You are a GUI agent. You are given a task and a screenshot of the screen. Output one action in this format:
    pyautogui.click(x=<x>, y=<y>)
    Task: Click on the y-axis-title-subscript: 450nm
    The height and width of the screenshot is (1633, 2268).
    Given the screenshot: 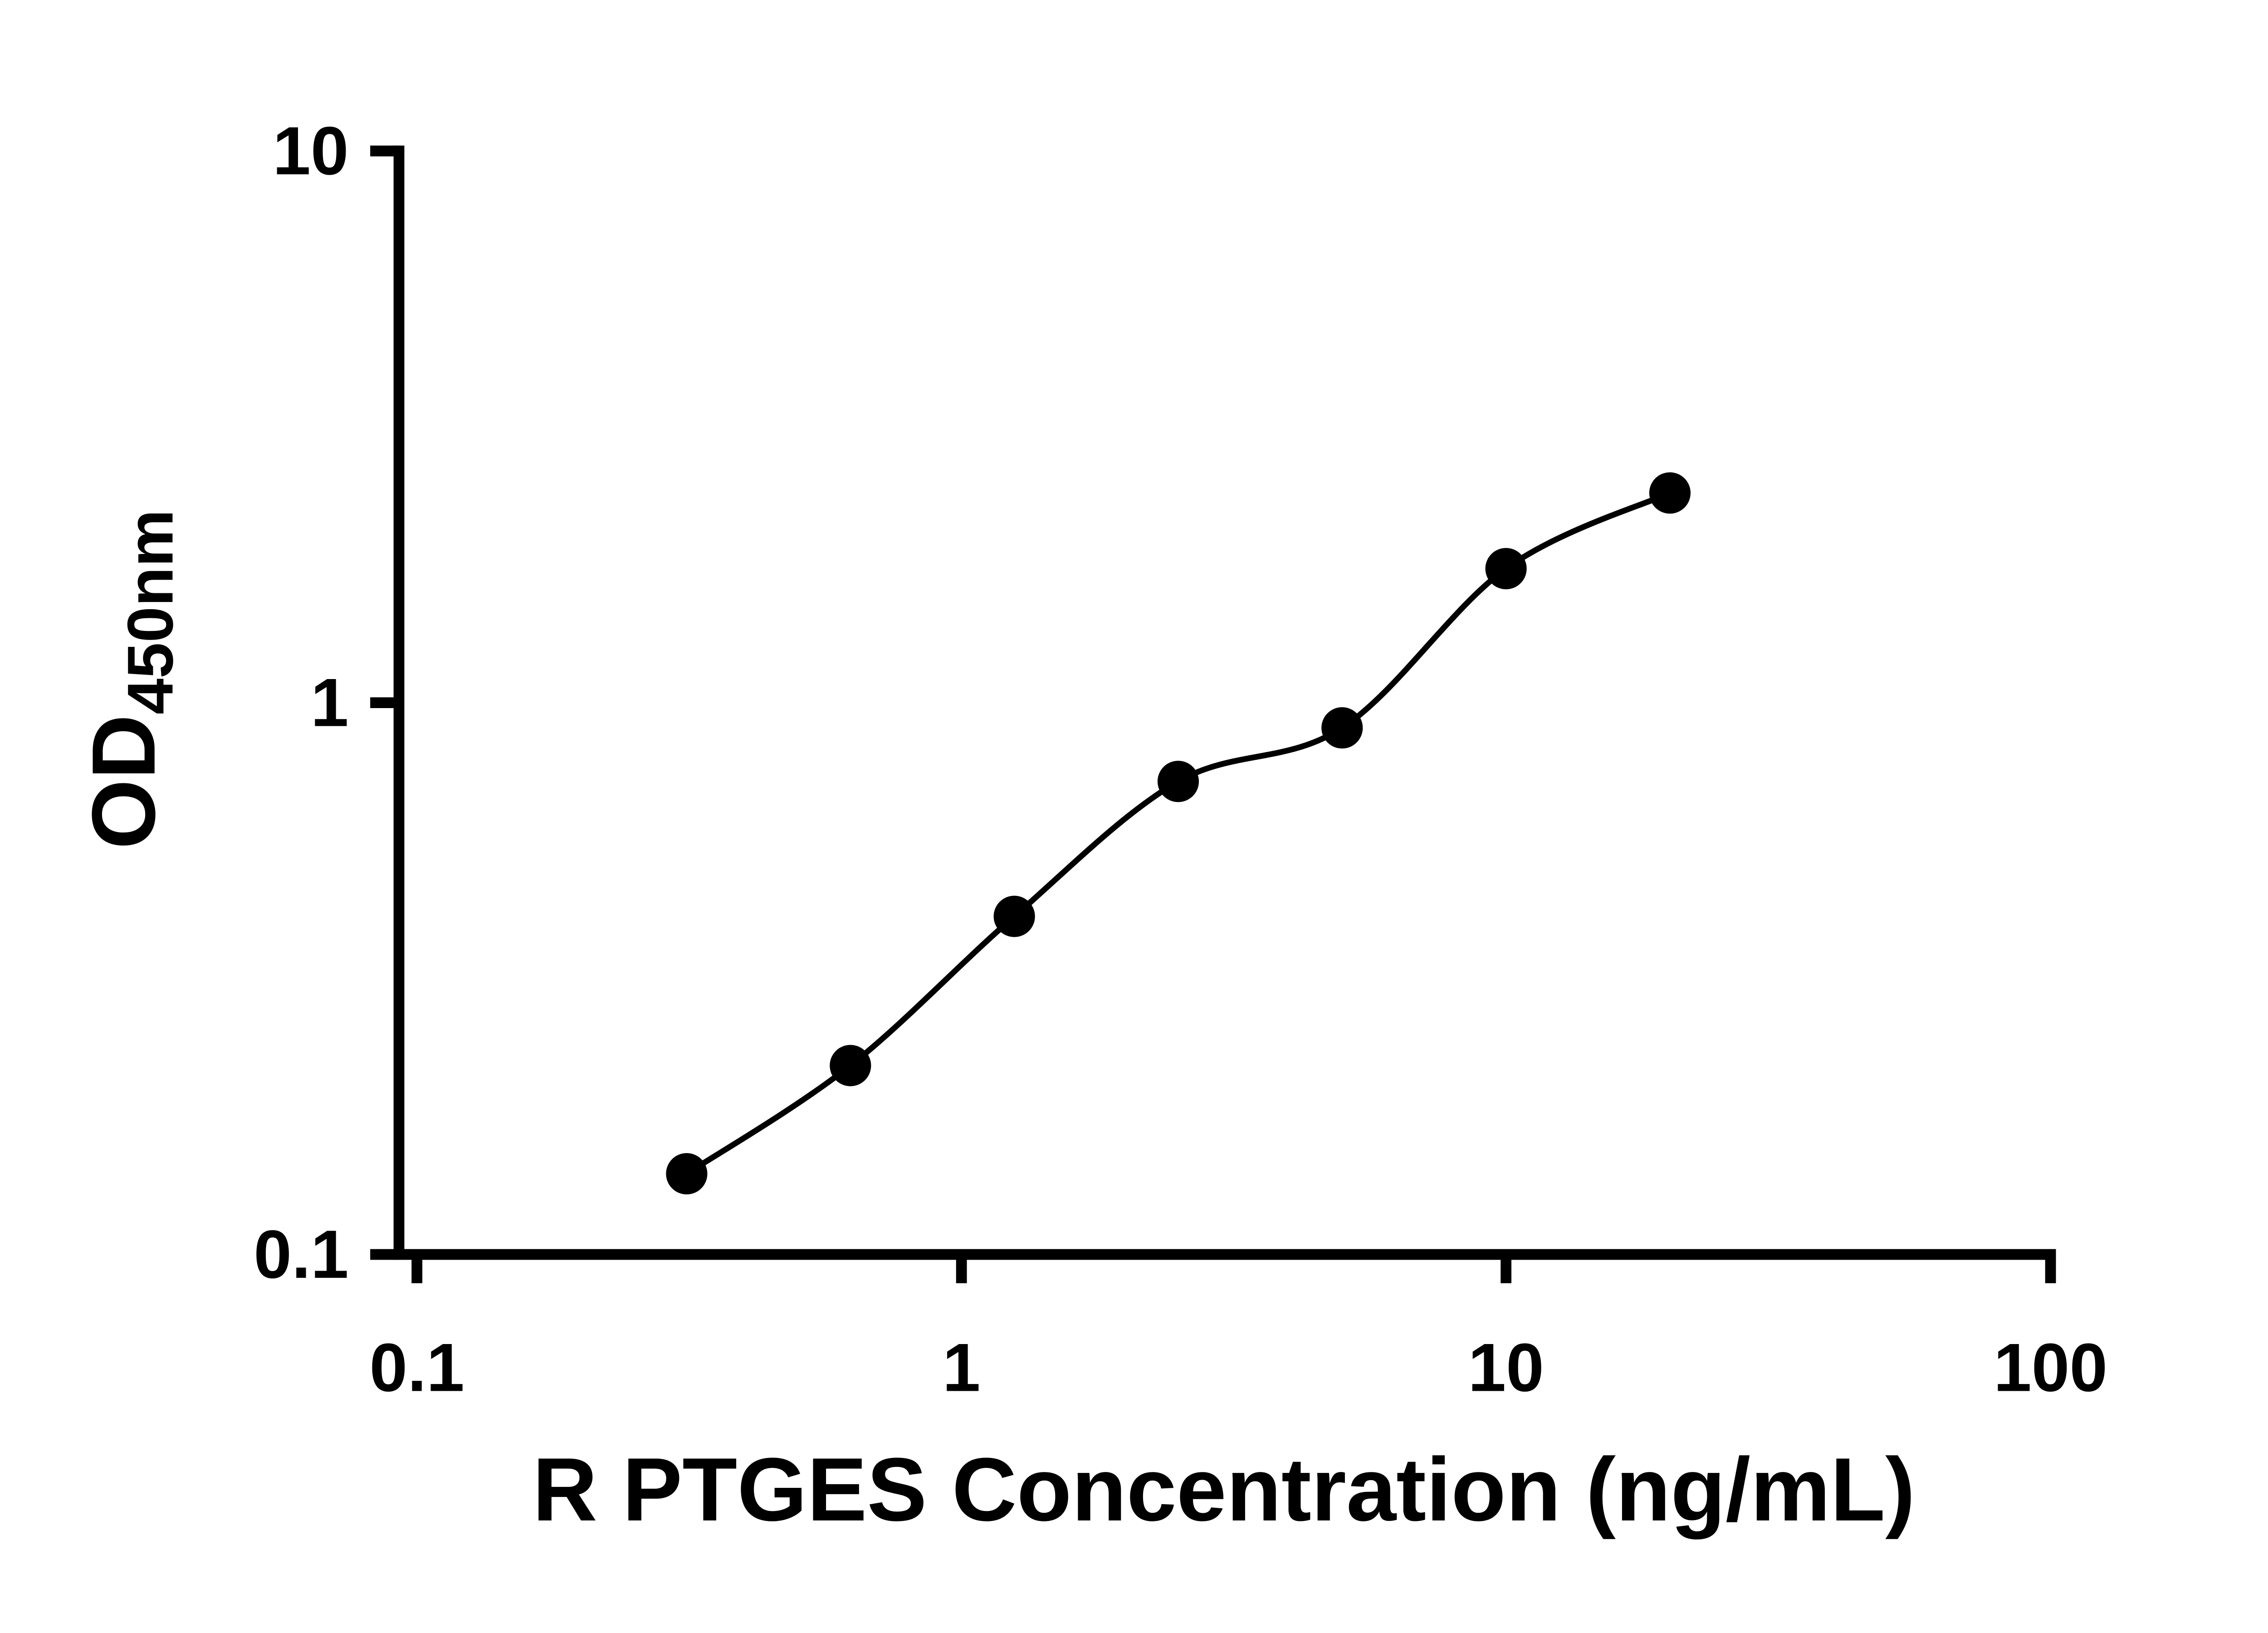 What is the action you would take?
    pyautogui.click(x=150, y=611)
    